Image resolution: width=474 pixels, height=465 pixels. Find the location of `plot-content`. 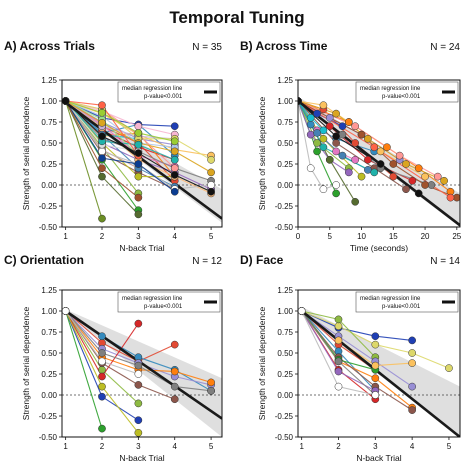

plot-content is located at coordinates (379, 371).